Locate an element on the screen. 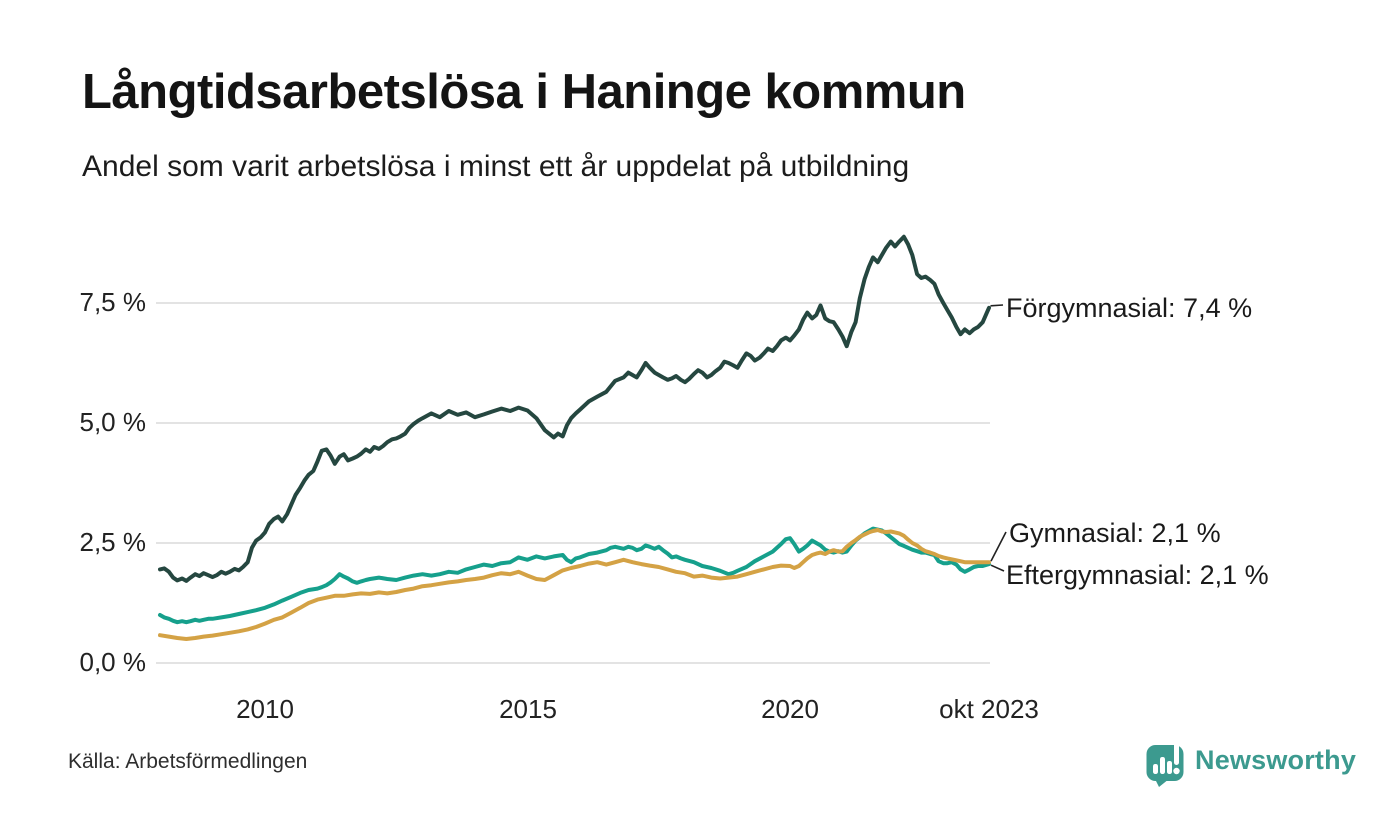 The width and height of the screenshot is (1400, 840). x-tick-label: okt 2023 is located at coordinates (989, 709).